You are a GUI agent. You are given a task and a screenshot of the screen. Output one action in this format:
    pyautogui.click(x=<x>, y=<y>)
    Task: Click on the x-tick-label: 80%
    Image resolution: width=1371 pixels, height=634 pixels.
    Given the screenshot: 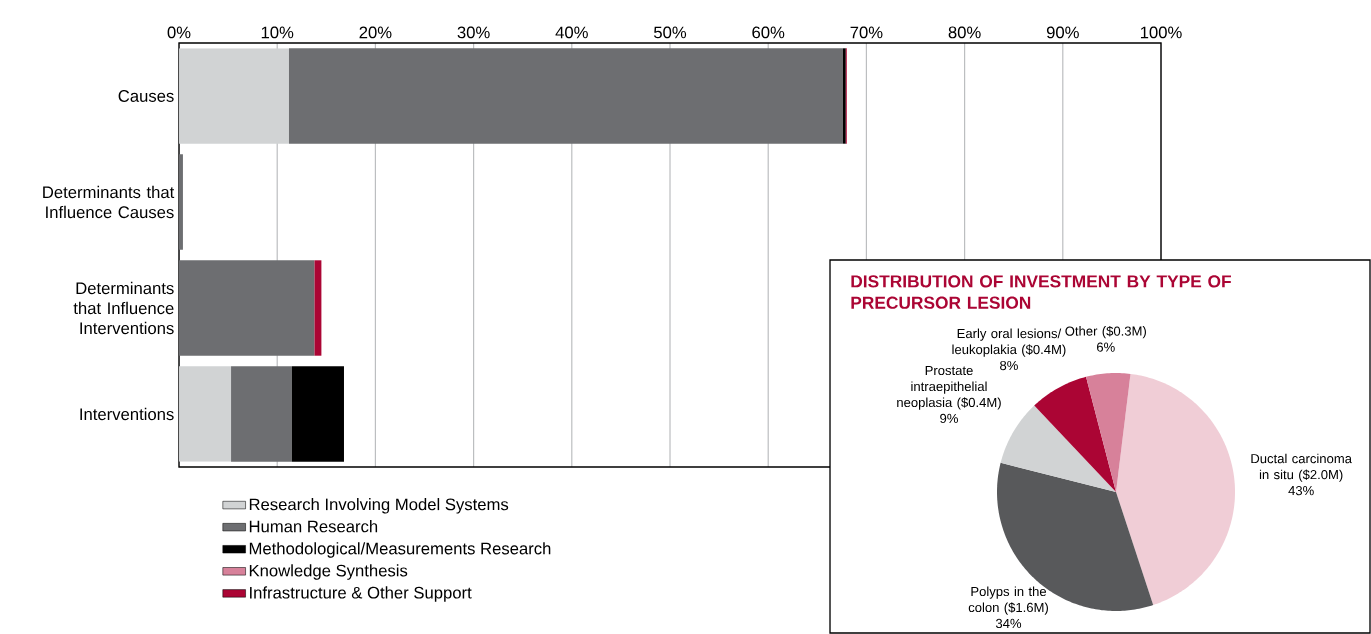 What is the action you would take?
    pyautogui.click(x=964, y=32)
    